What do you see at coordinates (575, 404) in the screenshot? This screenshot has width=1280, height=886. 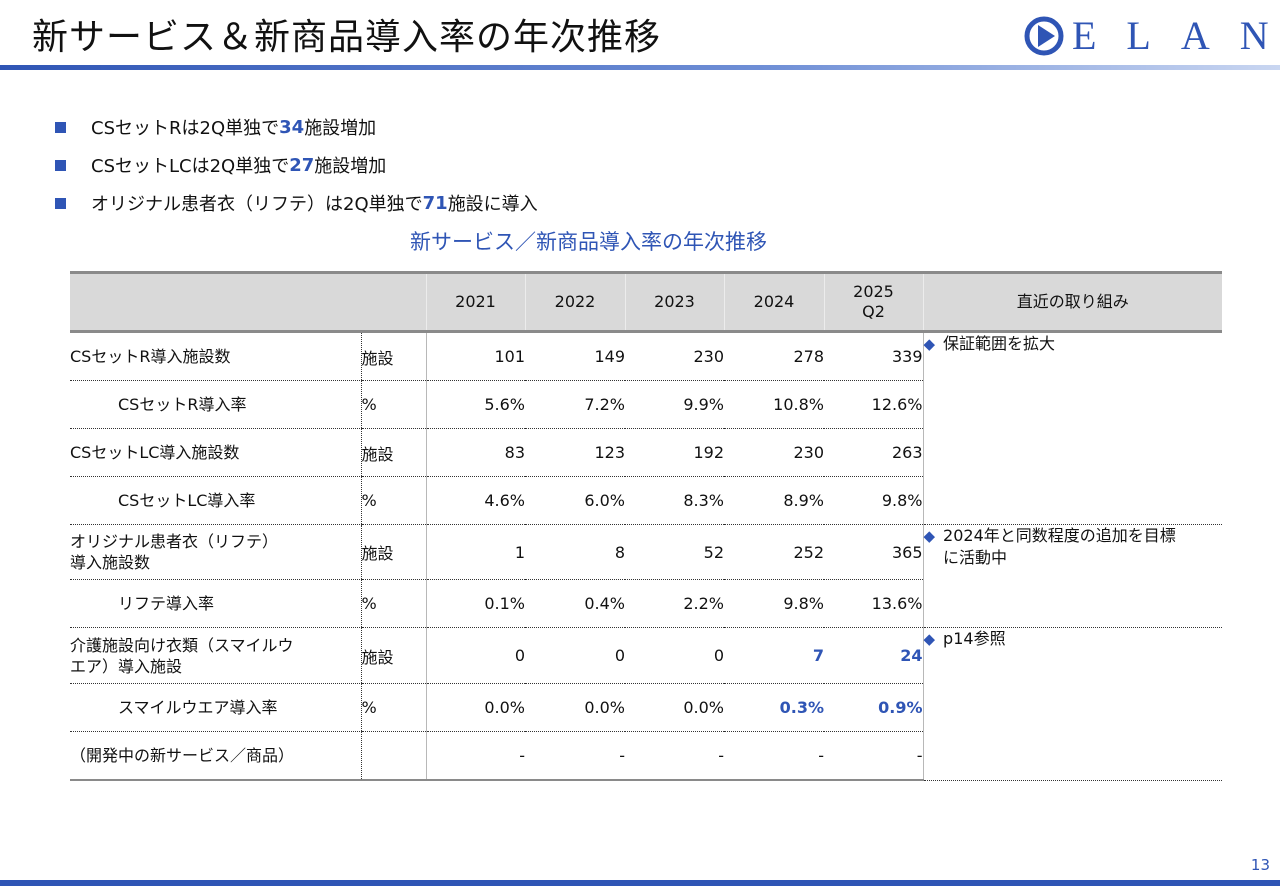 I see `value-cell: 7.2%` at bounding box center [575, 404].